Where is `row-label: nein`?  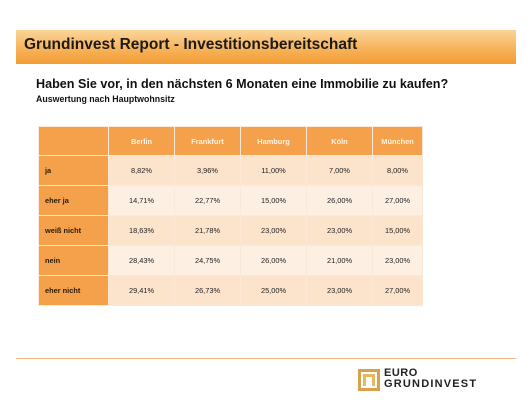 row-label: nein is located at coordinates (73, 260).